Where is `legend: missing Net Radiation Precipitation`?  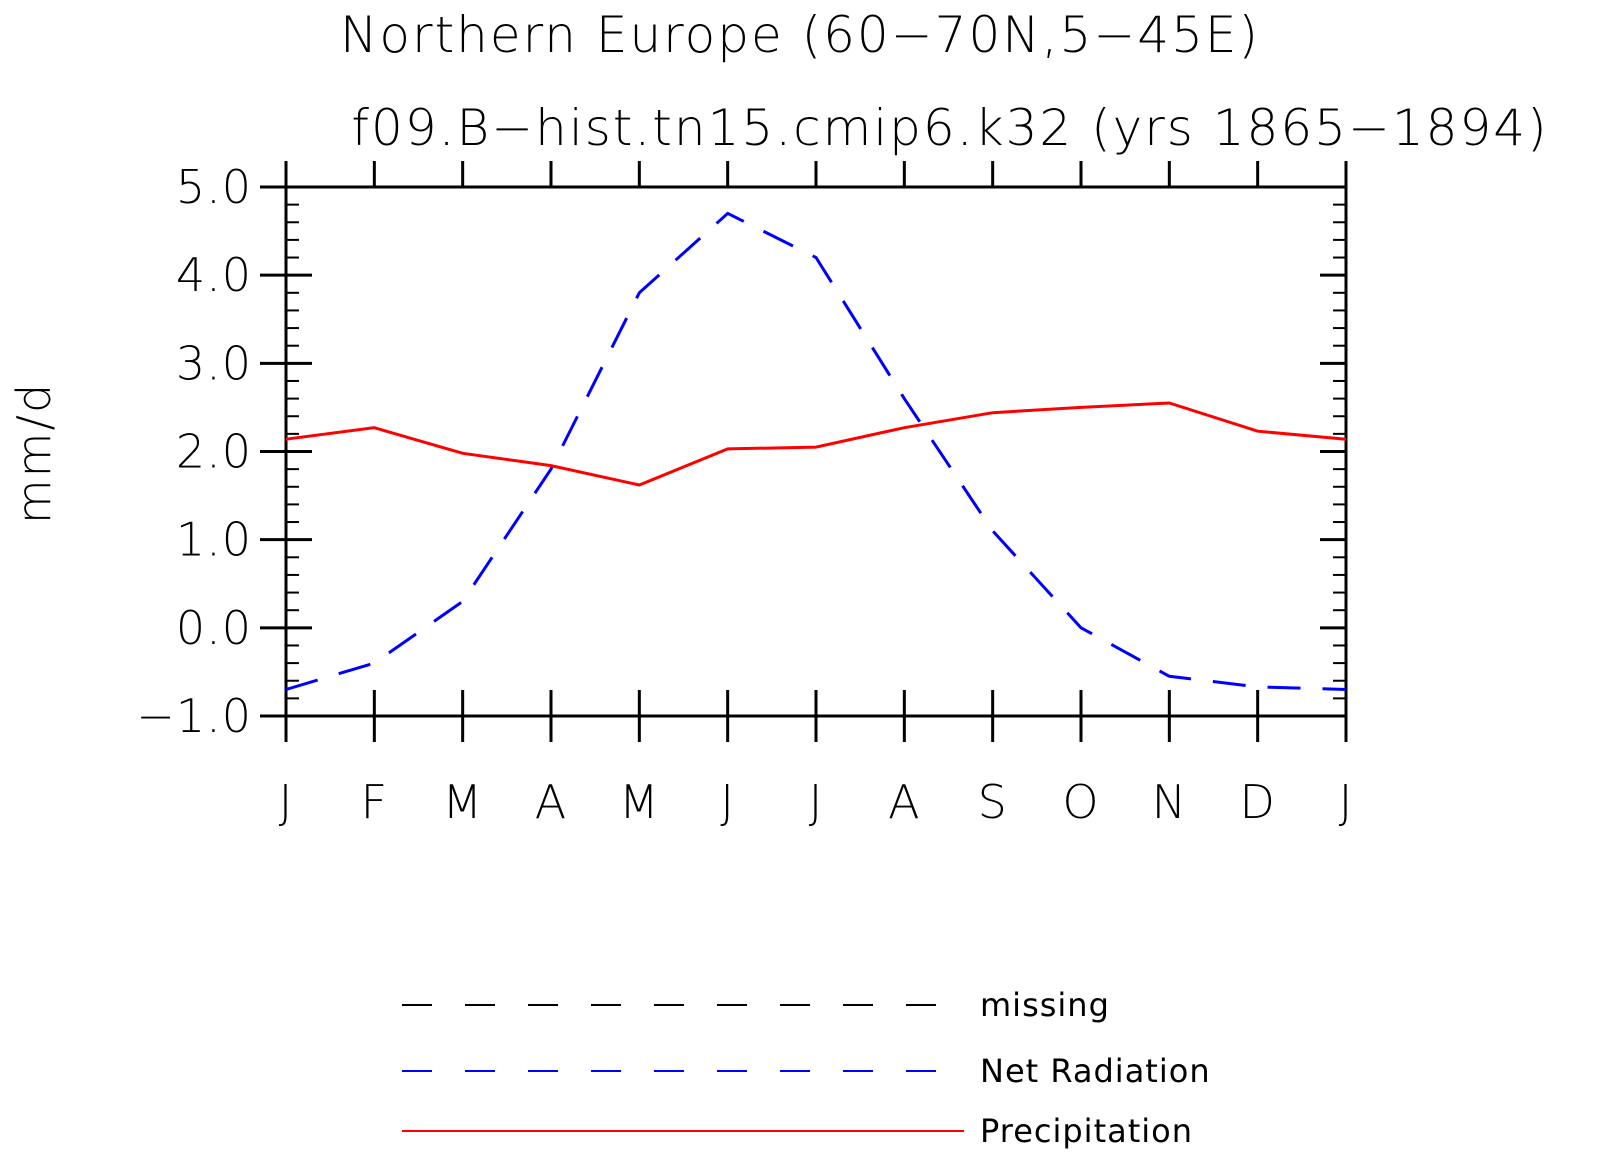
legend: missing Net Radiation Precipitation is located at coordinates (806, 1068).